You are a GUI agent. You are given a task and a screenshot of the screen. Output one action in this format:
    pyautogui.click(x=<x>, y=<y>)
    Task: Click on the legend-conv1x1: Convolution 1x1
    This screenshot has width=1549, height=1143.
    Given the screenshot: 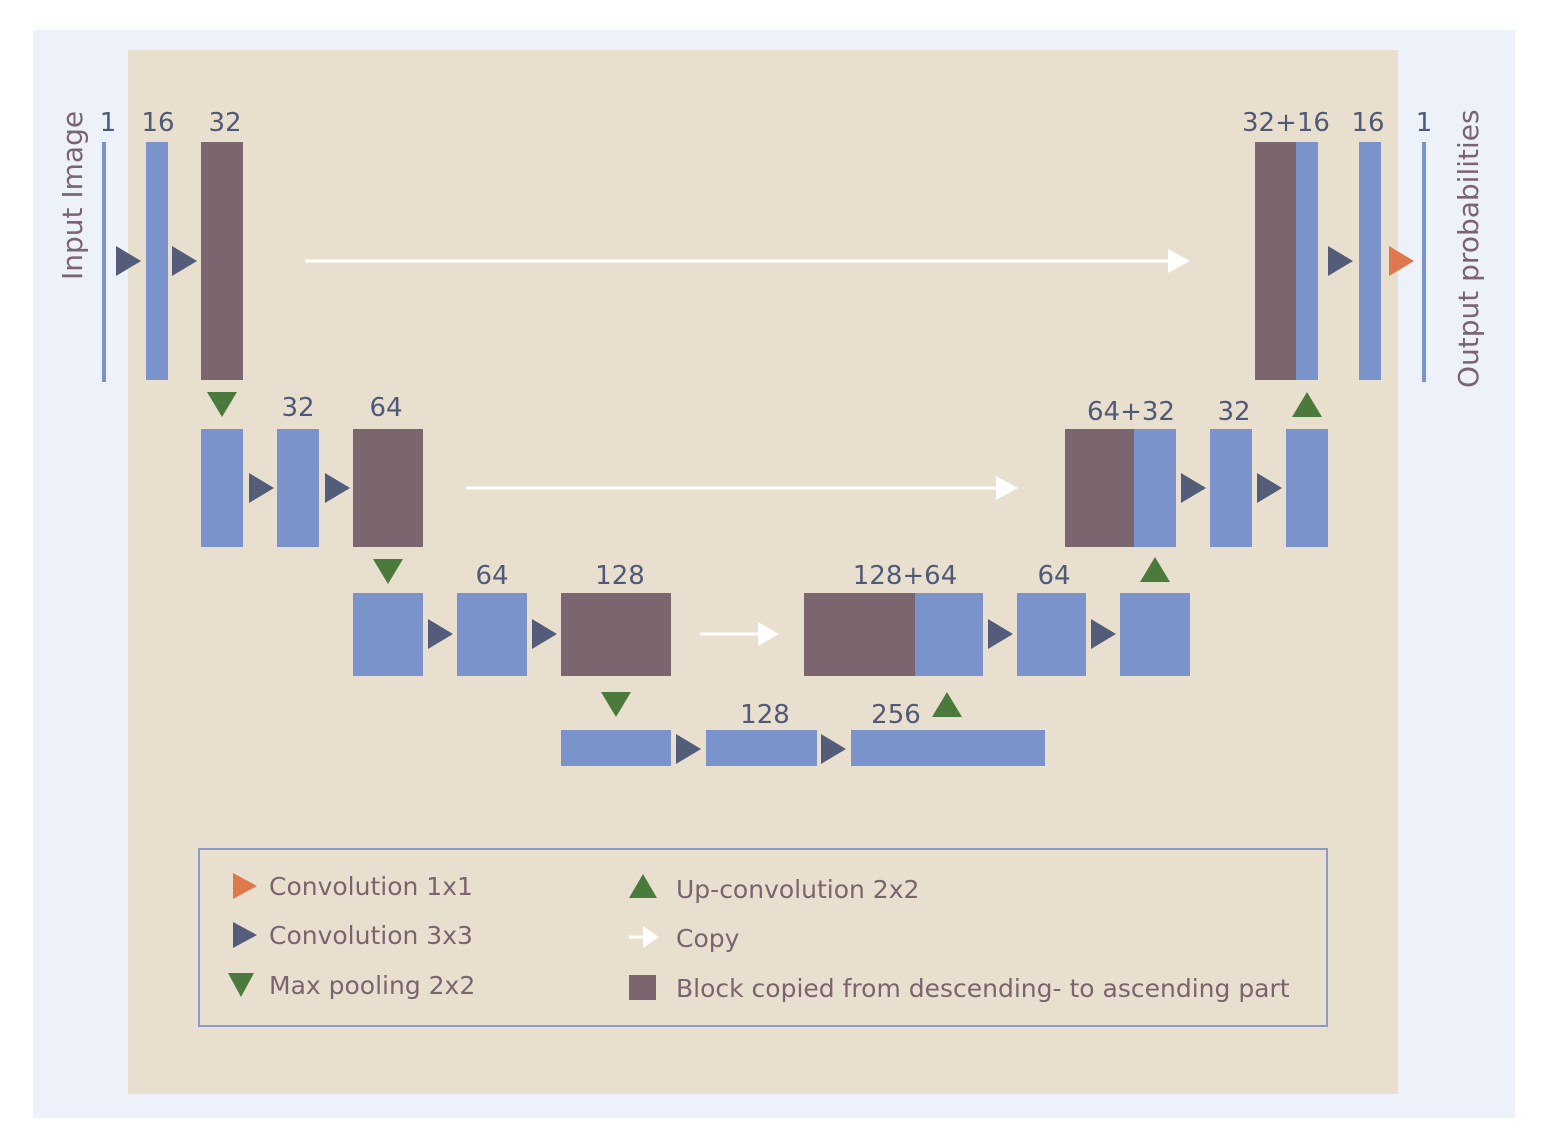 What is the action you would take?
    pyautogui.click(x=371, y=886)
    